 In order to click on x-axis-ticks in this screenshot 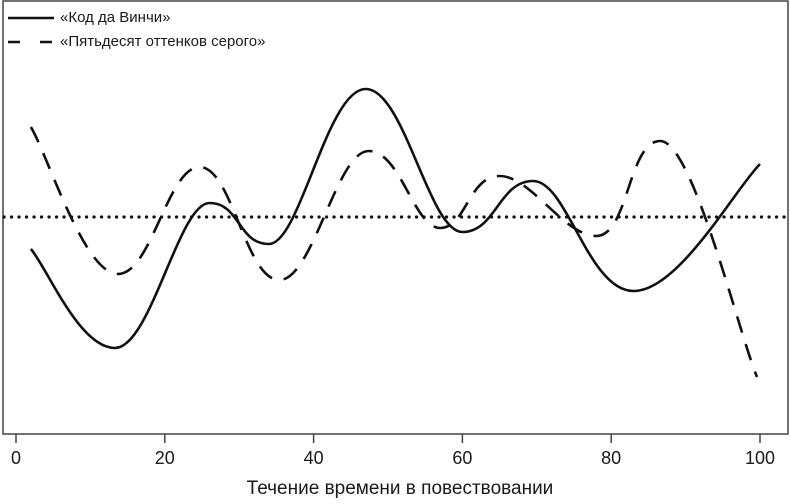, I will do `click(388, 438)`.